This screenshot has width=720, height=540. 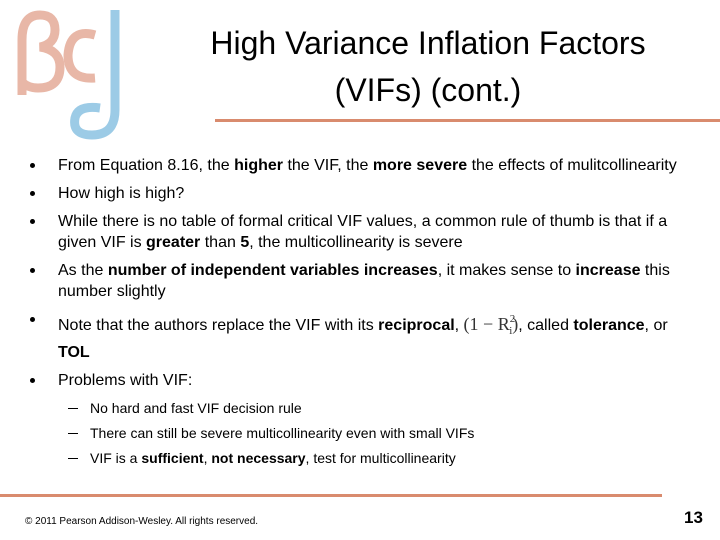 What do you see at coordinates (74, 352) in the screenshot?
I see `text-run: TOL` at bounding box center [74, 352].